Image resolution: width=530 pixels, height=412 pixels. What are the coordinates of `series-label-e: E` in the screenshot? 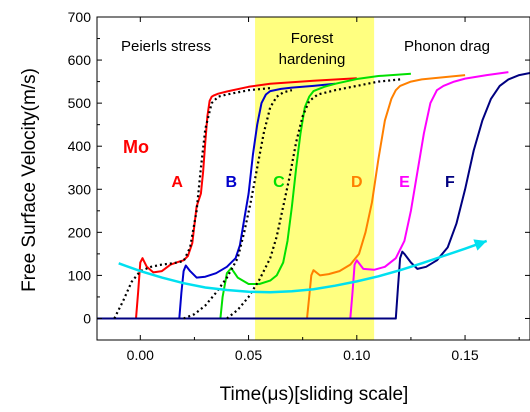 It's located at (404, 182).